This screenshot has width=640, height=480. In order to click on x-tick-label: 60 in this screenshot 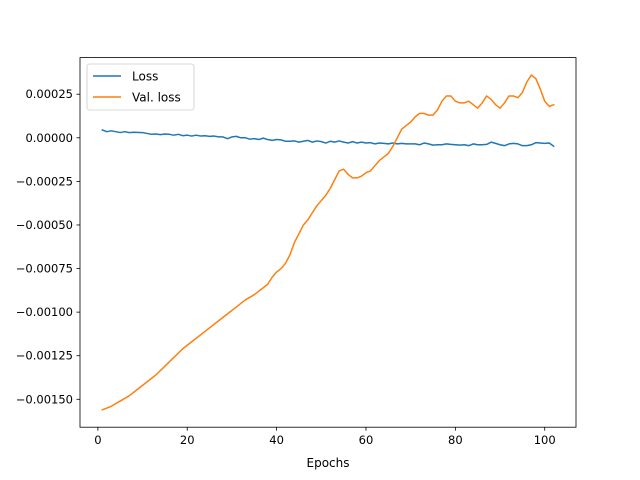, I will do `click(366, 440)`.